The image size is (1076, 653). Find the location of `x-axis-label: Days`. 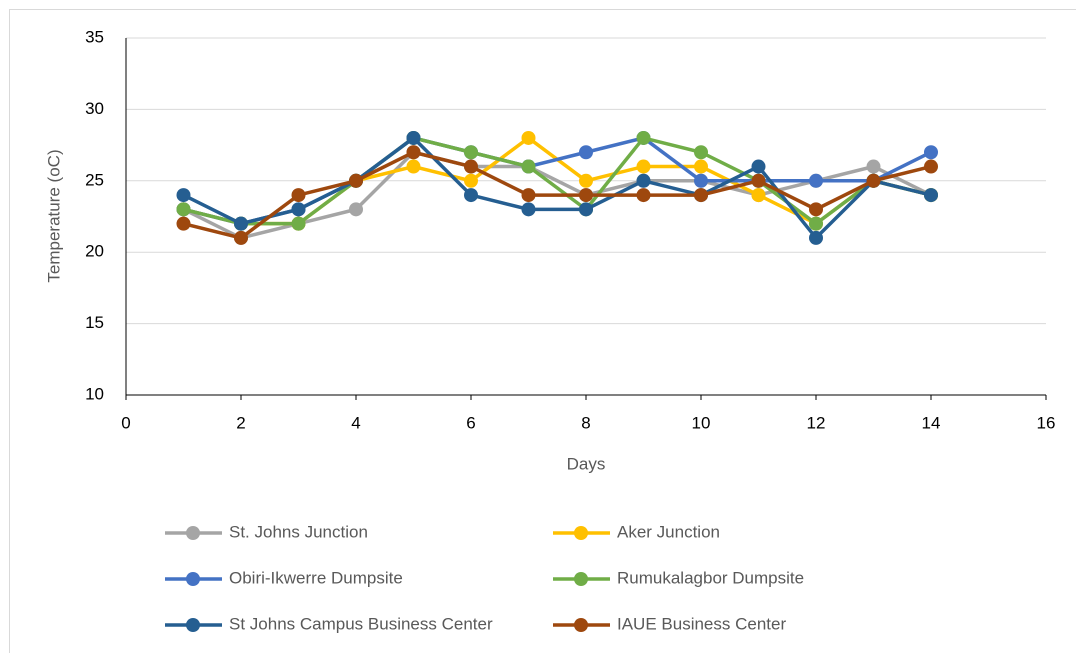

x-axis-label: Days is located at coordinates (586, 463).